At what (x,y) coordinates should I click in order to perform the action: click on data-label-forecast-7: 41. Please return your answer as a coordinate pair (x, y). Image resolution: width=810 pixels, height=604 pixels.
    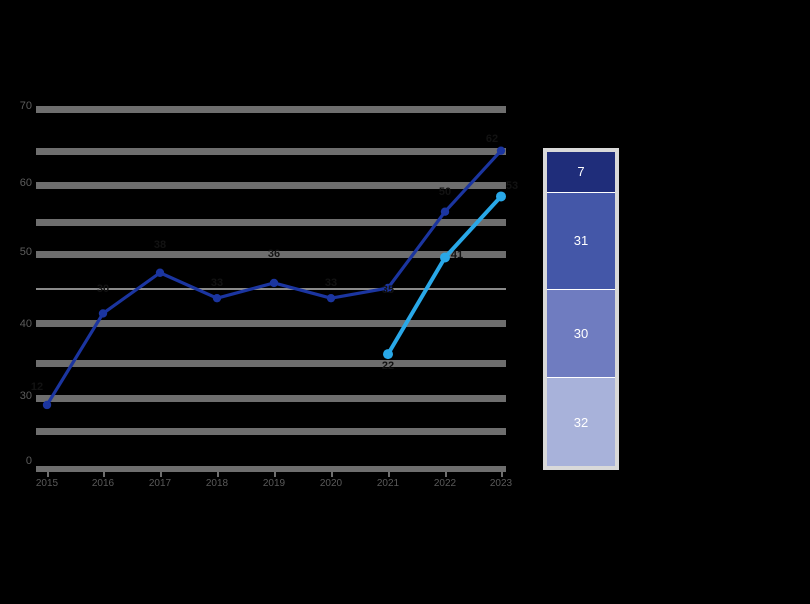
    Looking at the image, I should click on (457, 255).